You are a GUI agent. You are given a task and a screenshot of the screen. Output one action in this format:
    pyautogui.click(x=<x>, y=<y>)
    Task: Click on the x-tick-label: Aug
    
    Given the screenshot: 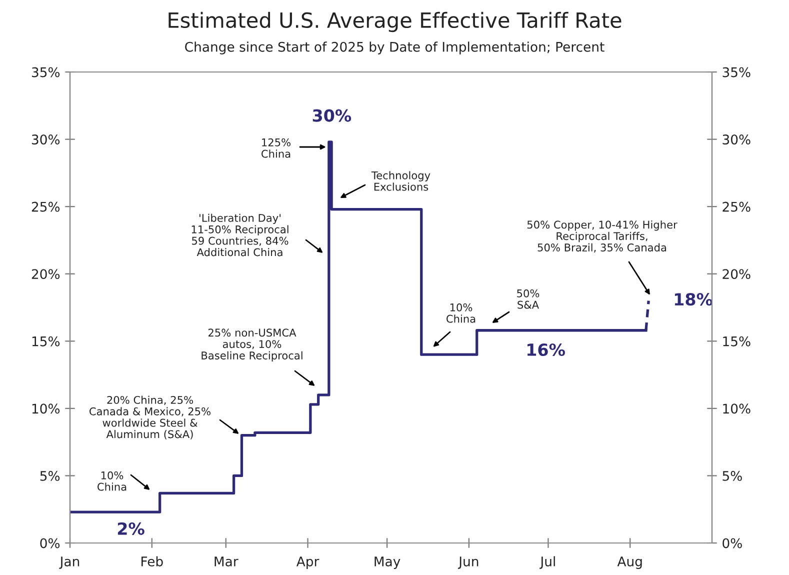 What is the action you would take?
    pyautogui.click(x=629, y=562)
    